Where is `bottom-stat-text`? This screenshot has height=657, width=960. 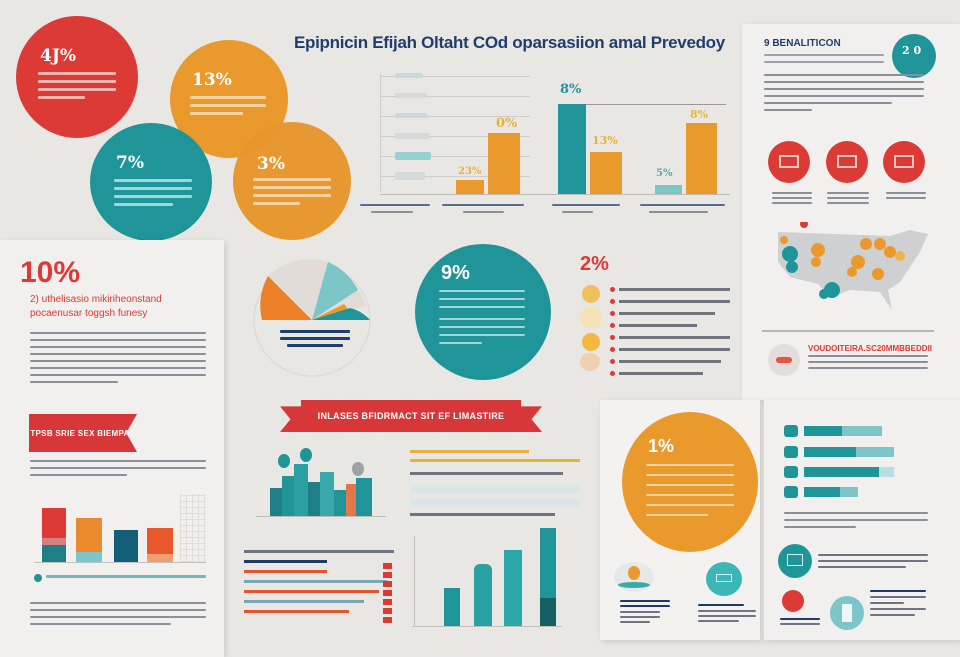
bottom-stat-text is located at coordinates (690, 492).